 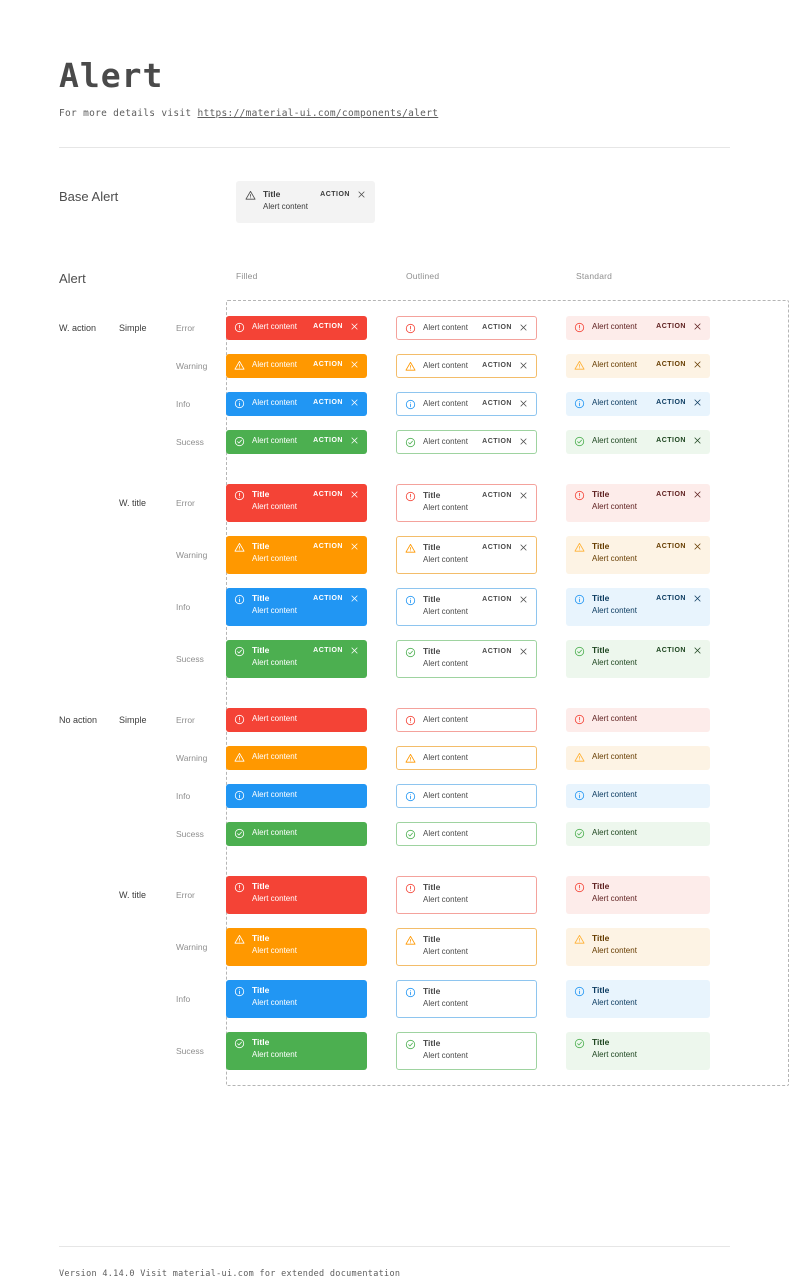 I want to click on alert-filled-warning-simple-no-action: Alert content, so click(x=296, y=757).